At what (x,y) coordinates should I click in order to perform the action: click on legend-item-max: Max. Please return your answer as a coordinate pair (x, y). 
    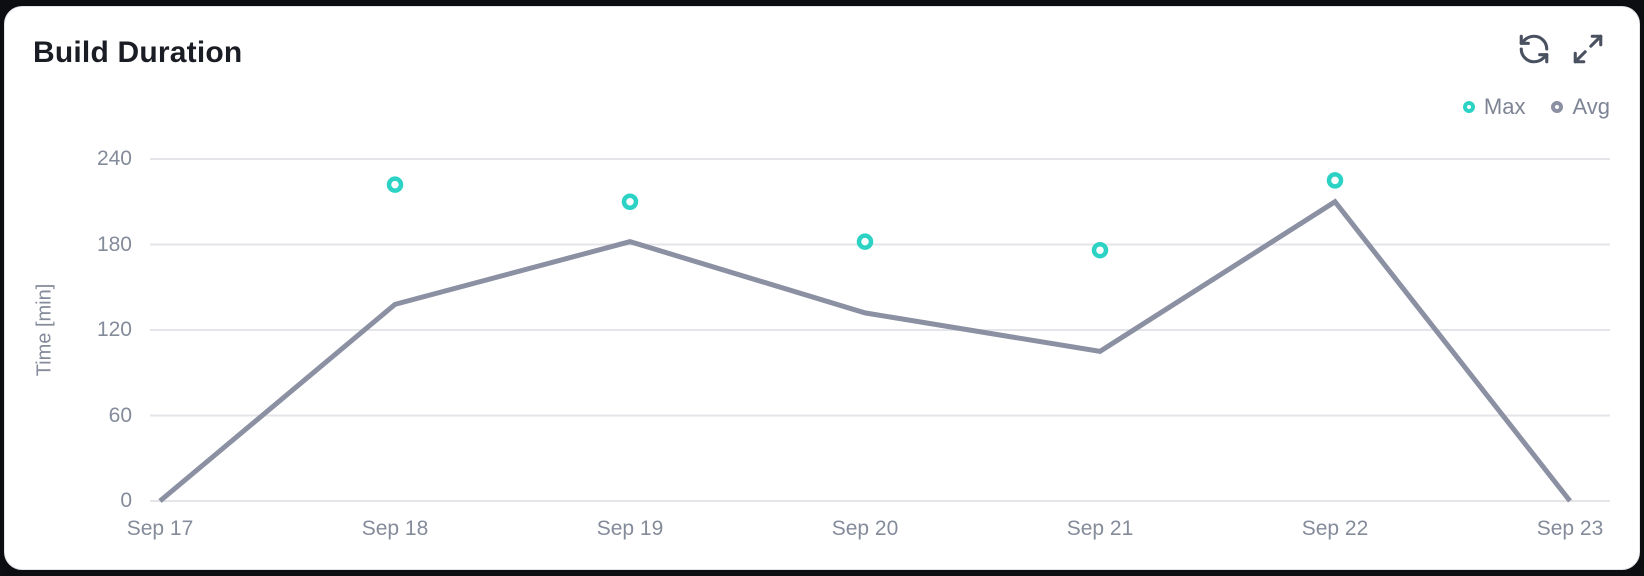
    Looking at the image, I should click on (1494, 107).